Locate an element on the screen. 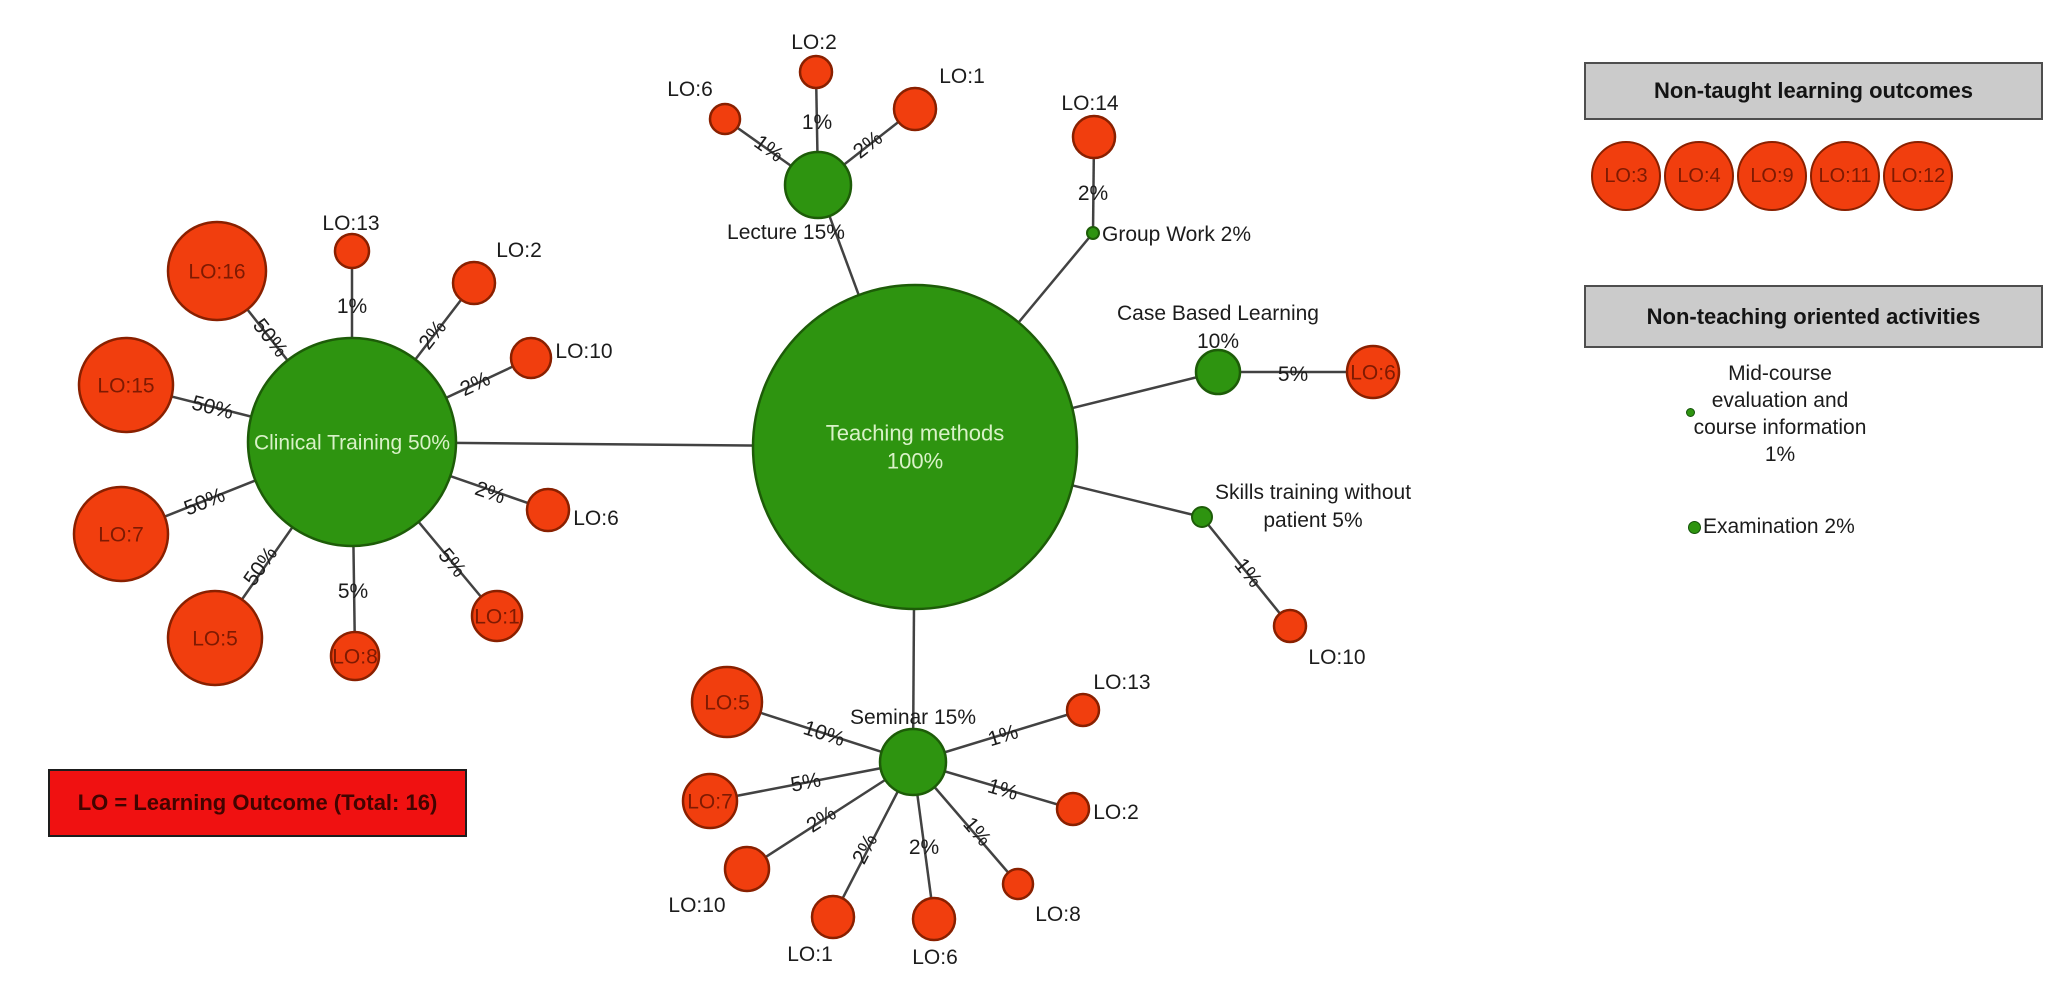 Image resolution: width=2059 pixels, height=1001 pixels. node-label-lec_lo1: LO:1 is located at coordinates (962, 76).